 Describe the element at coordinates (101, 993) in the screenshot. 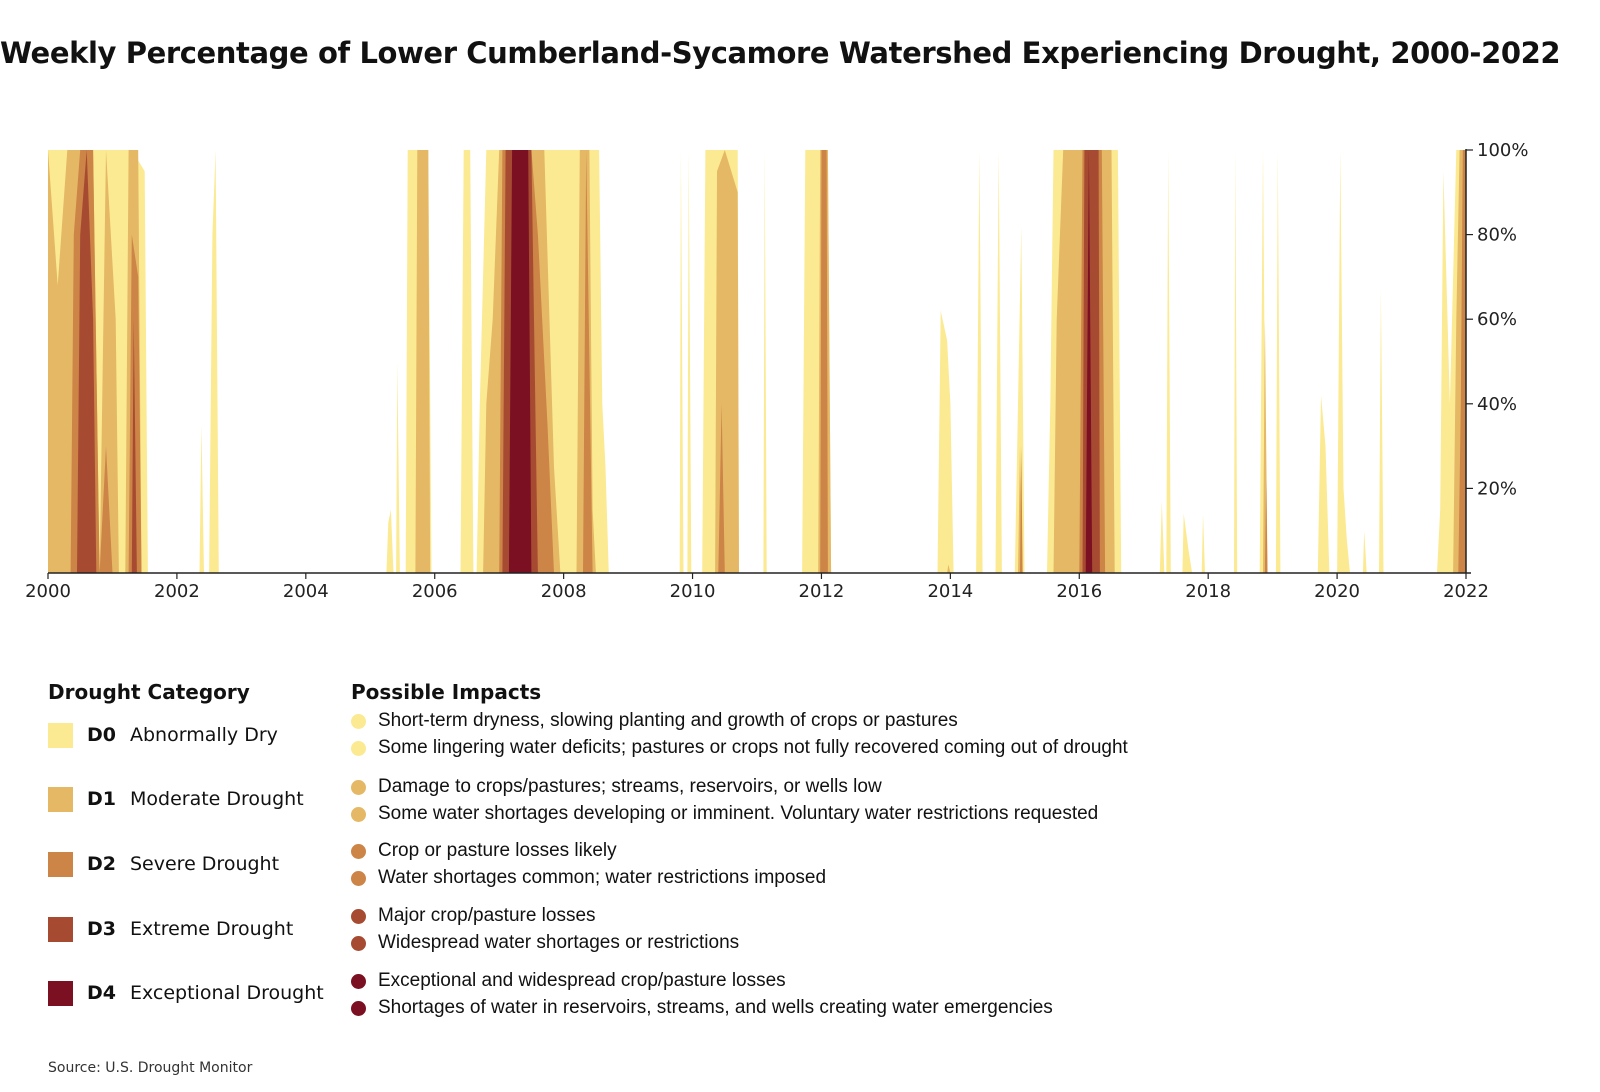

I see `legend-code: D4` at that location.